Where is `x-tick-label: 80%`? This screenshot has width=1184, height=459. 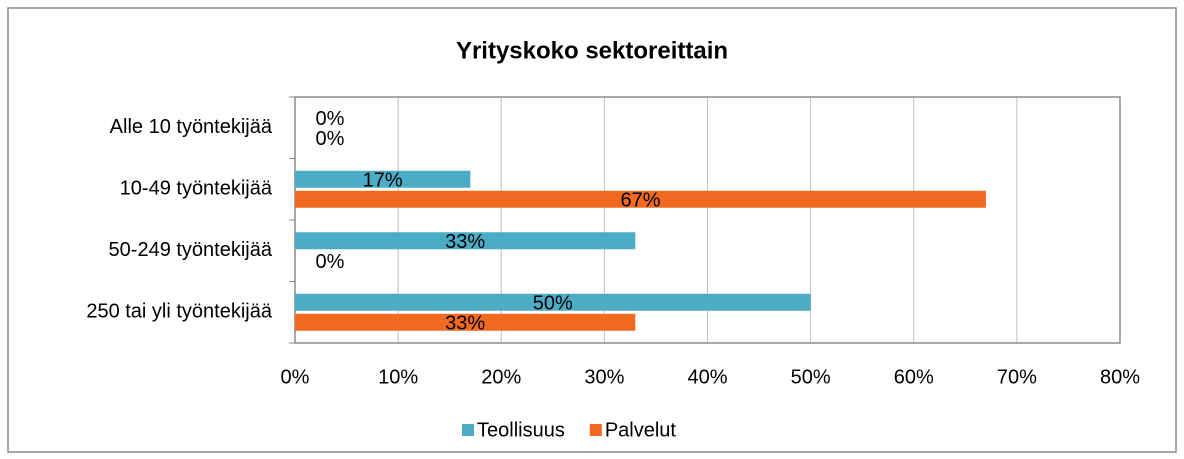 x-tick-label: 80% is located at coordinates (1120, 377).